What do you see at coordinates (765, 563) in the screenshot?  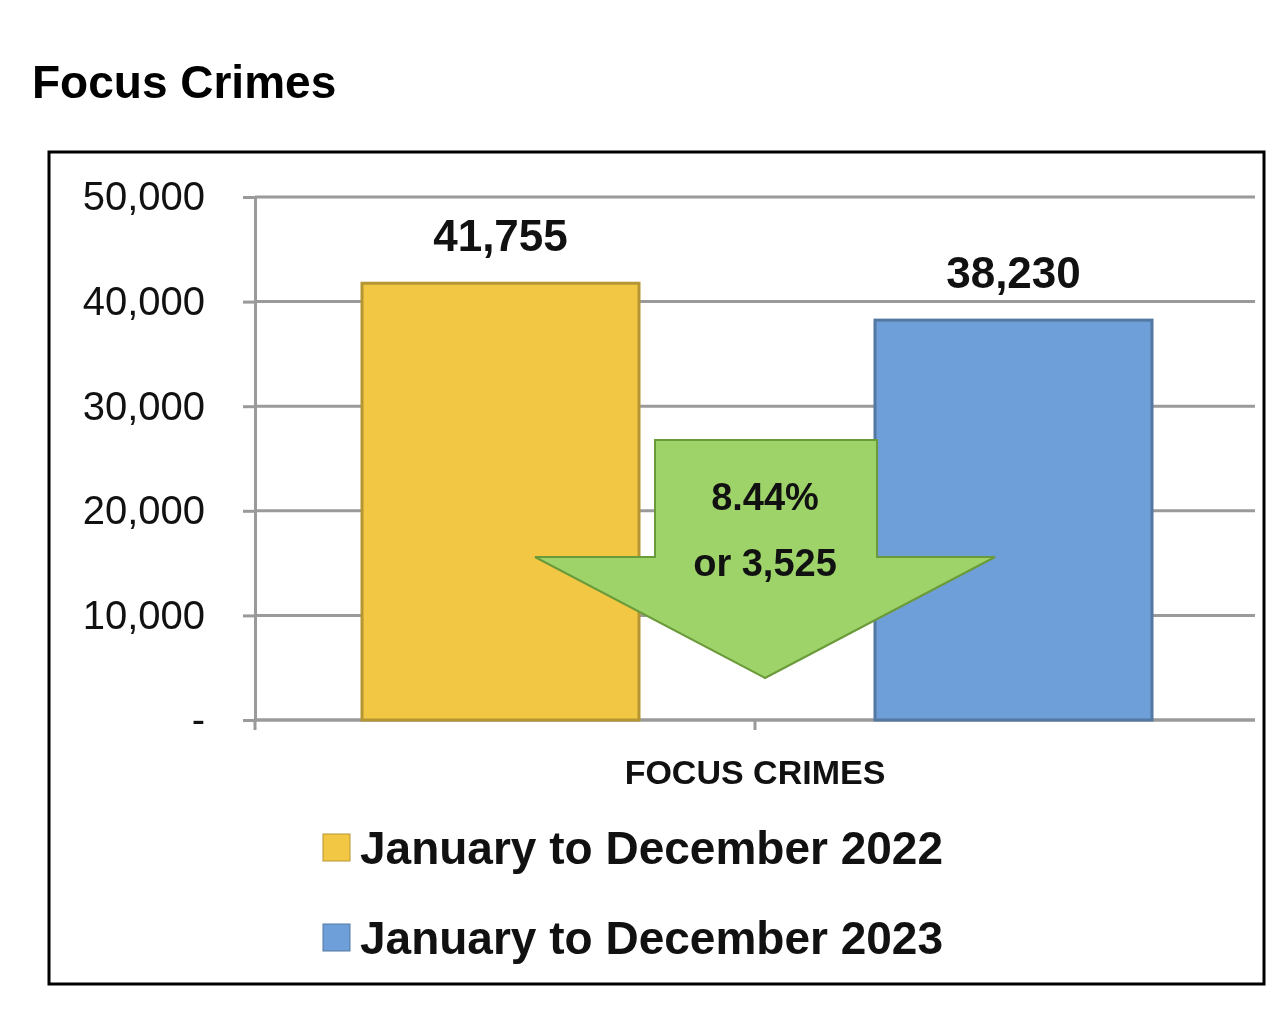 I see `annotation: or 3,525` at bounding box center [765, 563].